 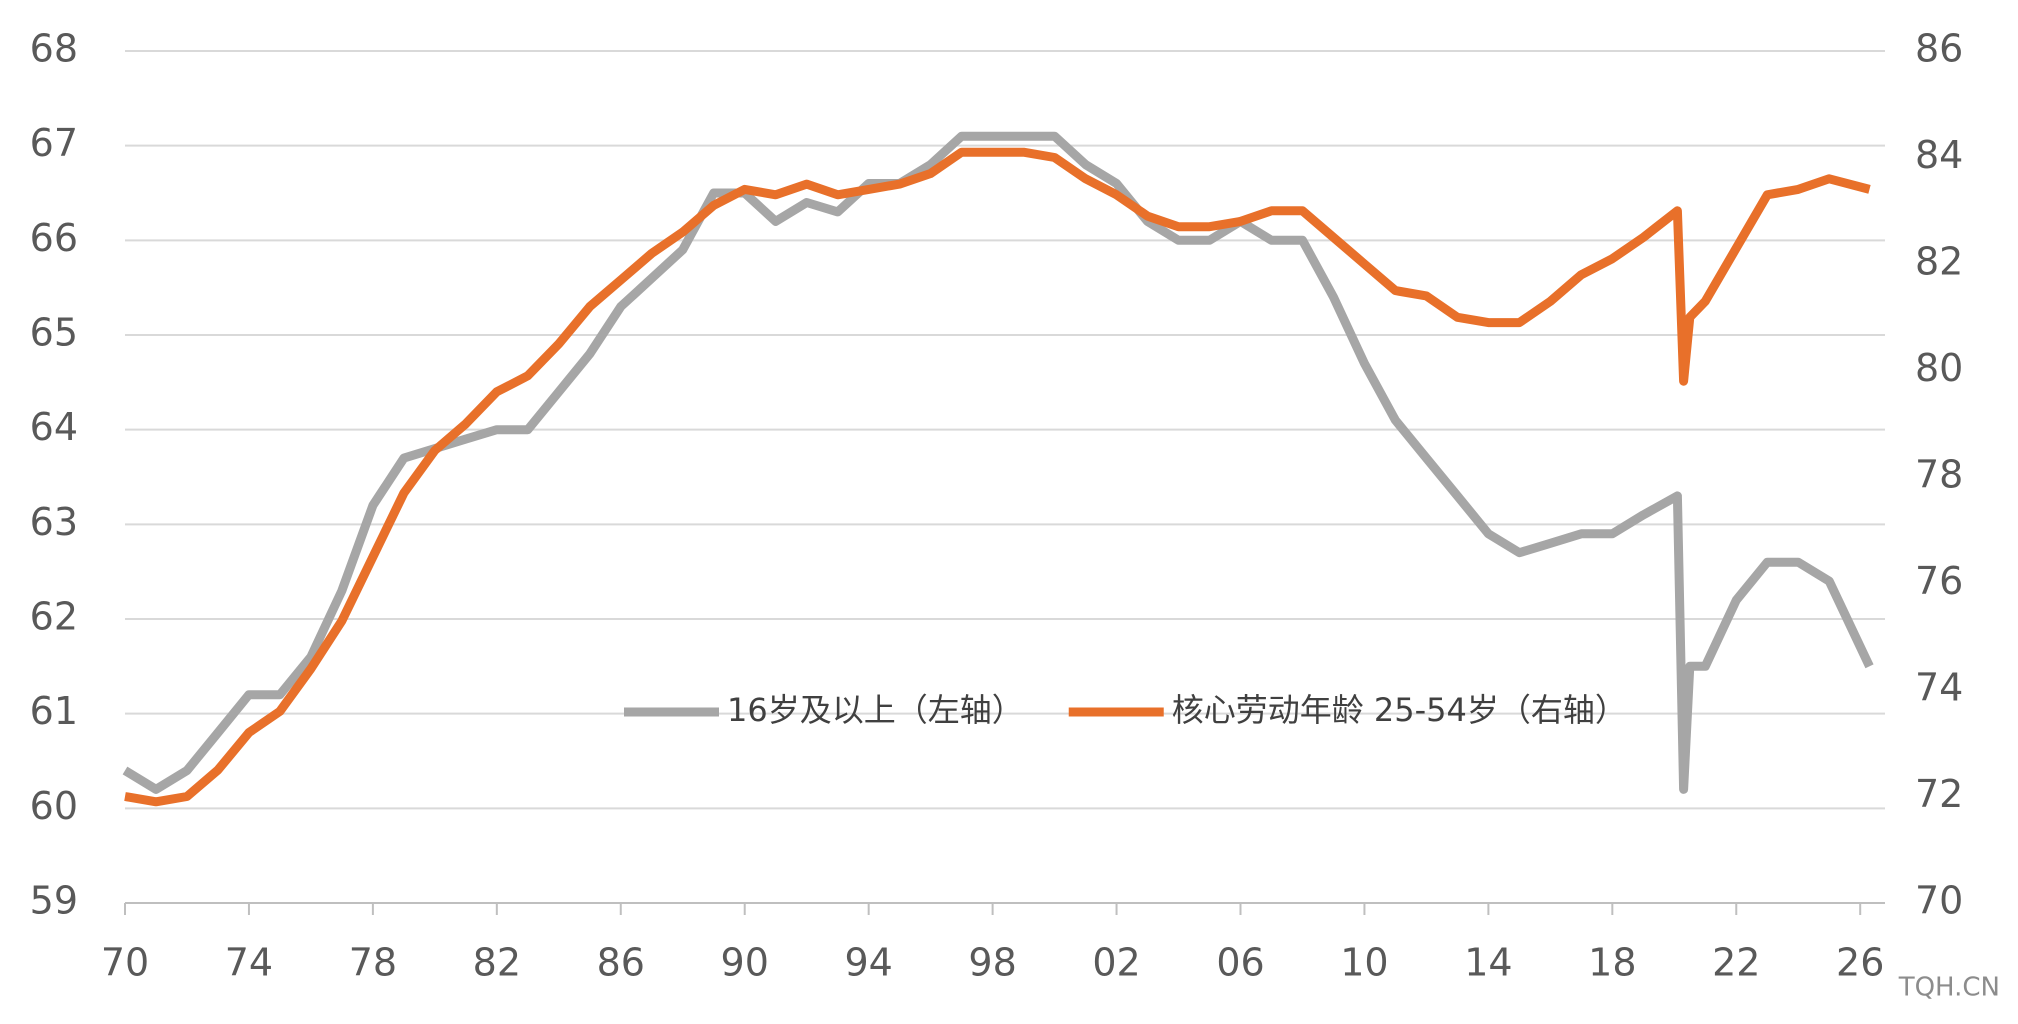 I want to click on x-tick-label: 22, so click(x=1736, y=963).